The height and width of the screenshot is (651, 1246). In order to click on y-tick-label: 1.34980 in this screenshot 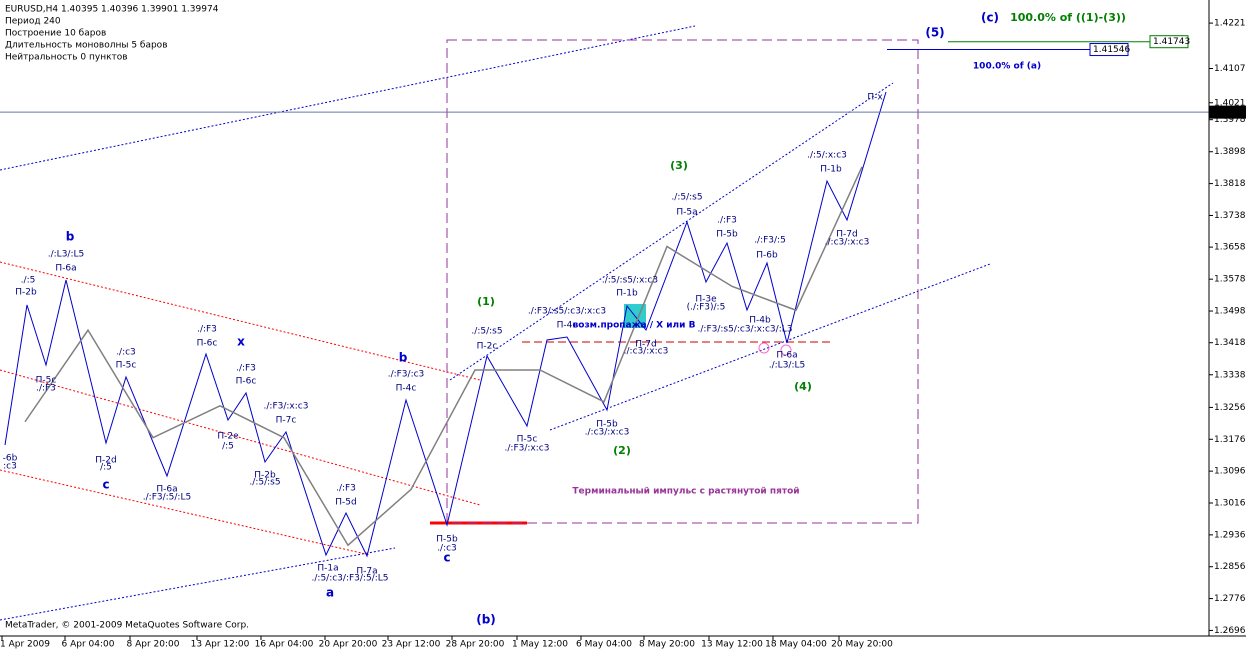, I will do `click(1230, 312)`.